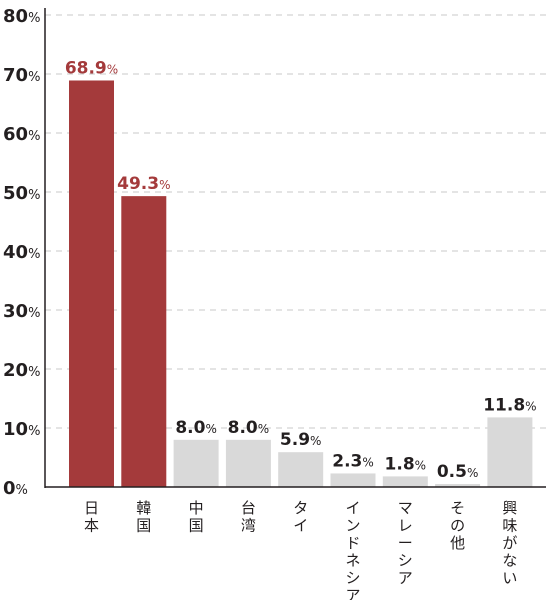 This screenshot has height=600, width=551. What do you see at coordinates (21, 75) in the screenshot?
I see `y-tick-label: 70%` at bounding box center [21, 75].